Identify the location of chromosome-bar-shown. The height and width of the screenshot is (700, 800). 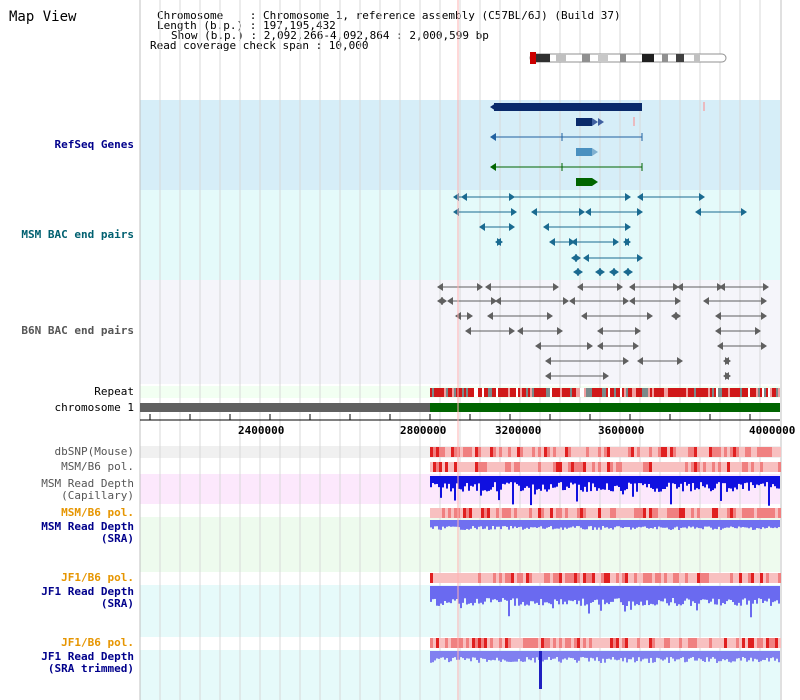
(605, 407).